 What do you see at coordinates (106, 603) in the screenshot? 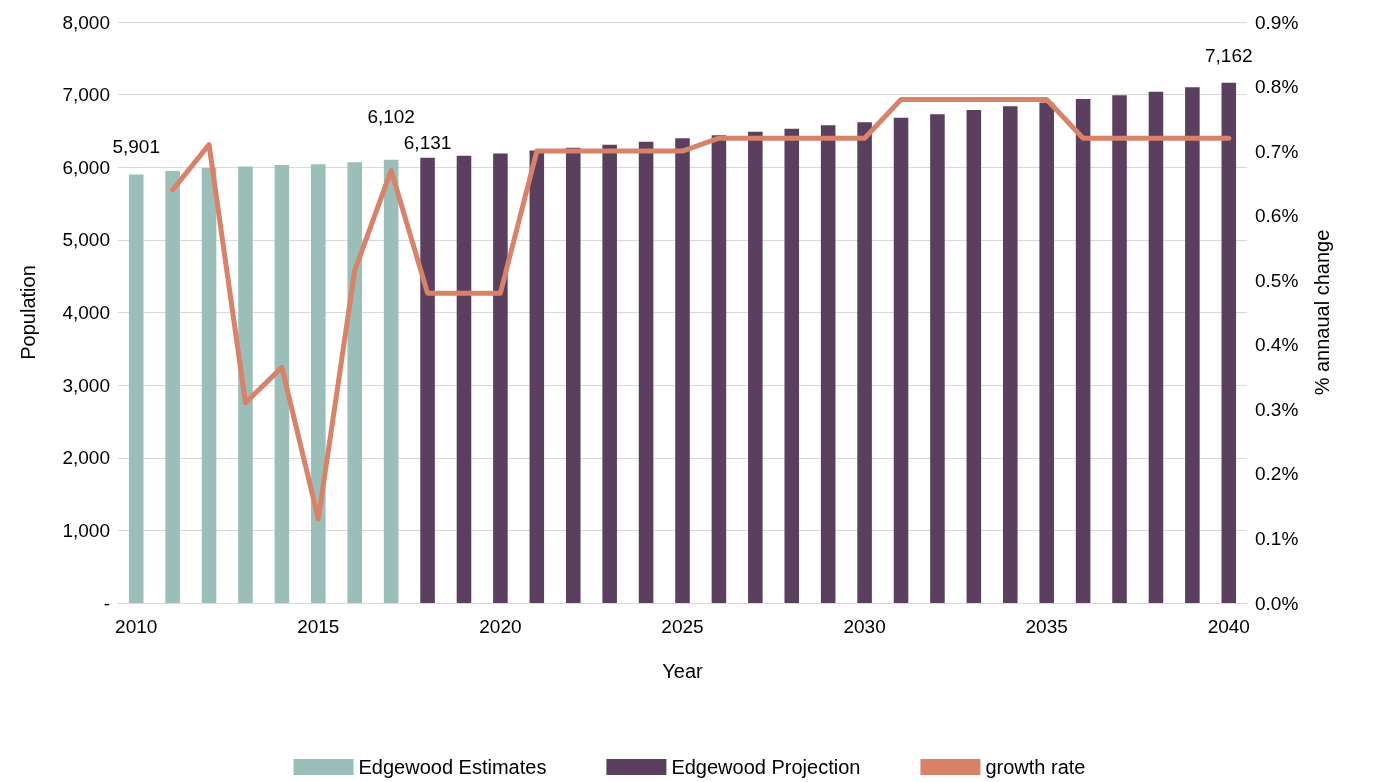
I see `y-tick-label: -` at bounding box center [106, 603].